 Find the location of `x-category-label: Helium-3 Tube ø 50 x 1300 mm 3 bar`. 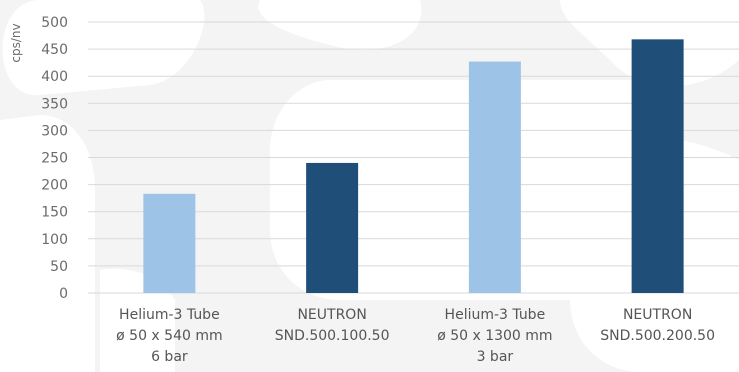

x-category-label: Helium-3 Tube ø 50 x 1300 mm 3 bar is located at coordinates (494, 336).